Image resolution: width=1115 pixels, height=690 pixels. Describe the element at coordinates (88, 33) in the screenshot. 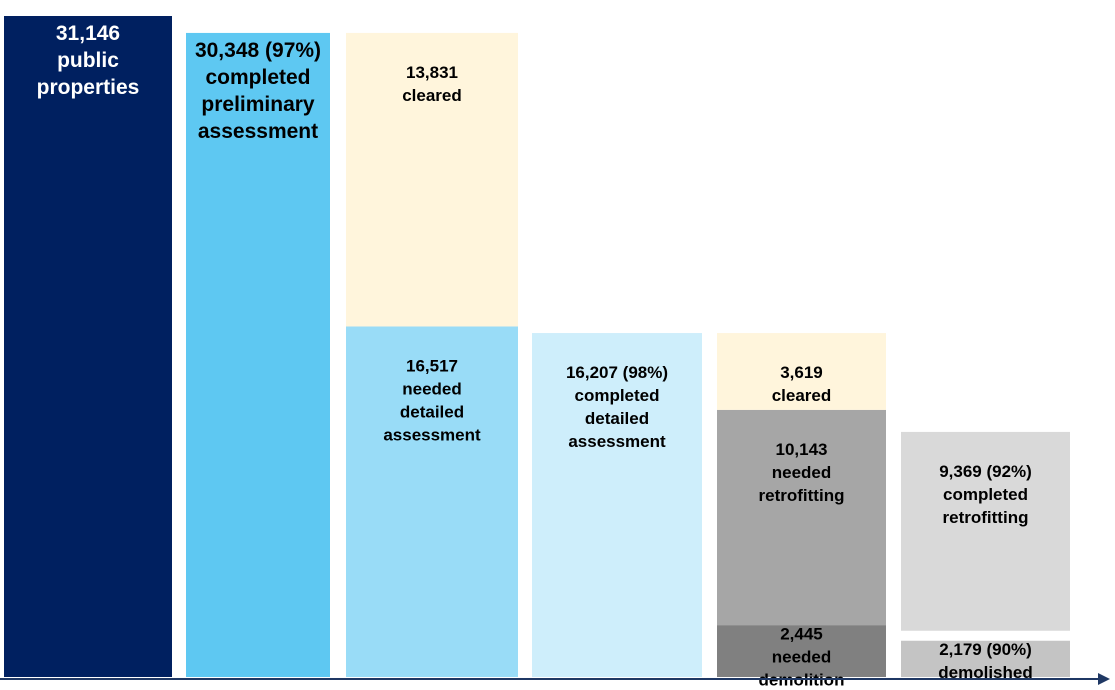

I see `bar-label-total-0-line-0: 31,146` at that location.